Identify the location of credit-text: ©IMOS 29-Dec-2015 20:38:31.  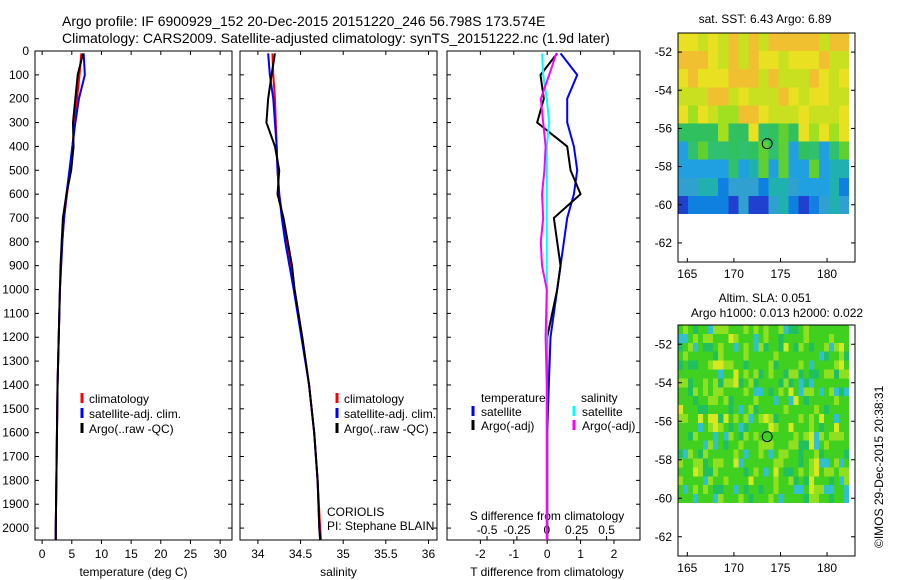
(879, 466).